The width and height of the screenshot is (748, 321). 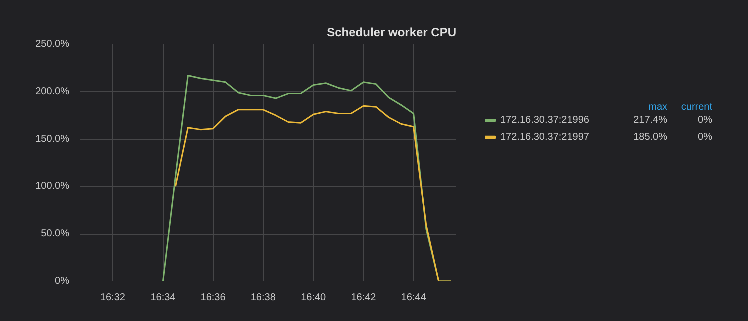 I want to click on y-tick-label: 0%, so click(x=62, y=281).